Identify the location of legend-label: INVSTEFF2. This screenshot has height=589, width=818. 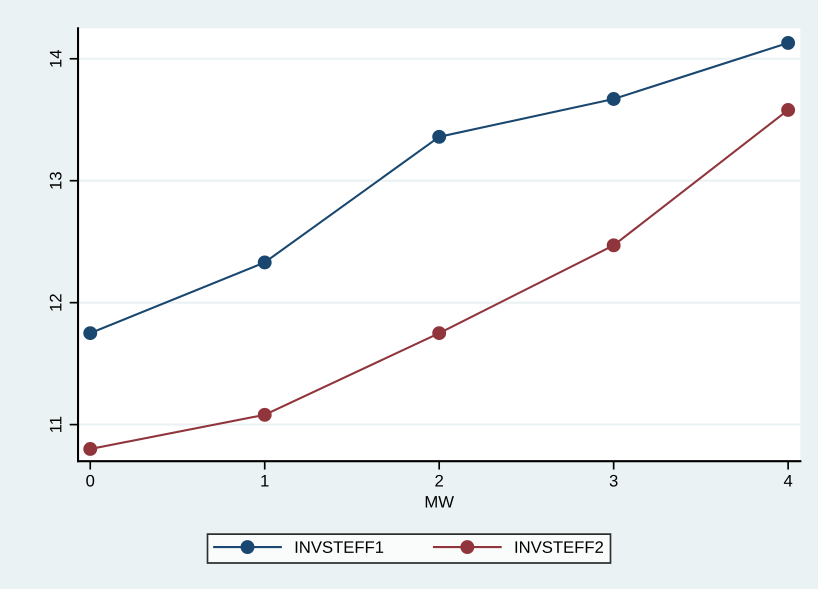
(559, 547).